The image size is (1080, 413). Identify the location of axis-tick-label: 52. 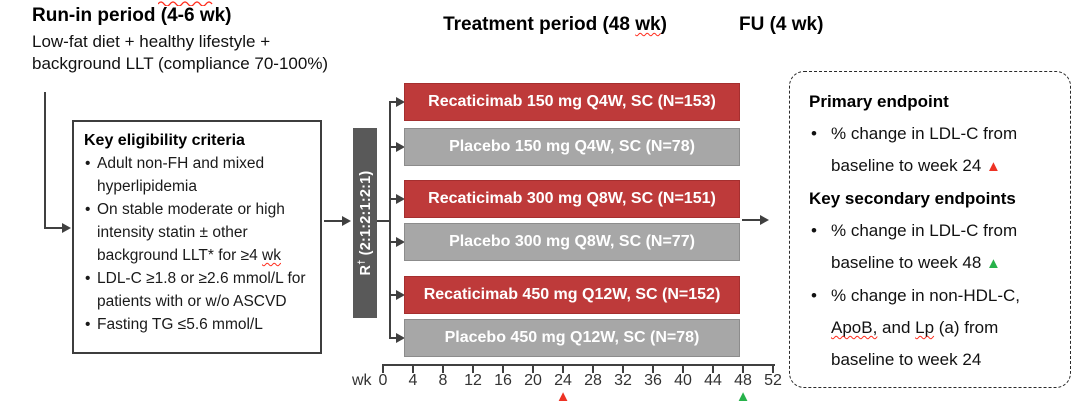
(773, 380).